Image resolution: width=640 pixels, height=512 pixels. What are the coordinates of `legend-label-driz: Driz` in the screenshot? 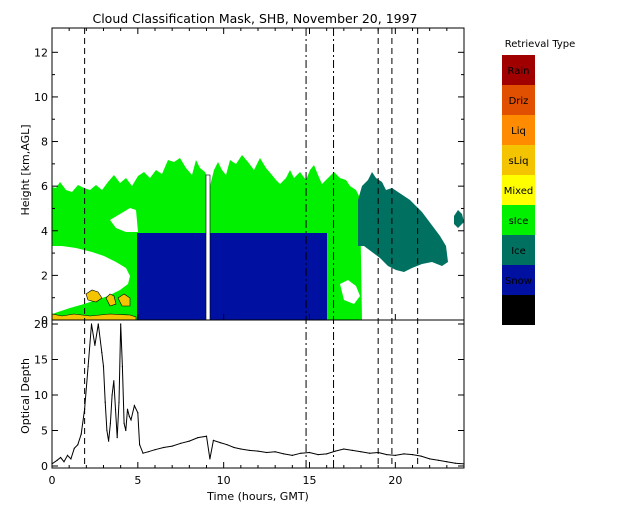 It's located at (519, 101).